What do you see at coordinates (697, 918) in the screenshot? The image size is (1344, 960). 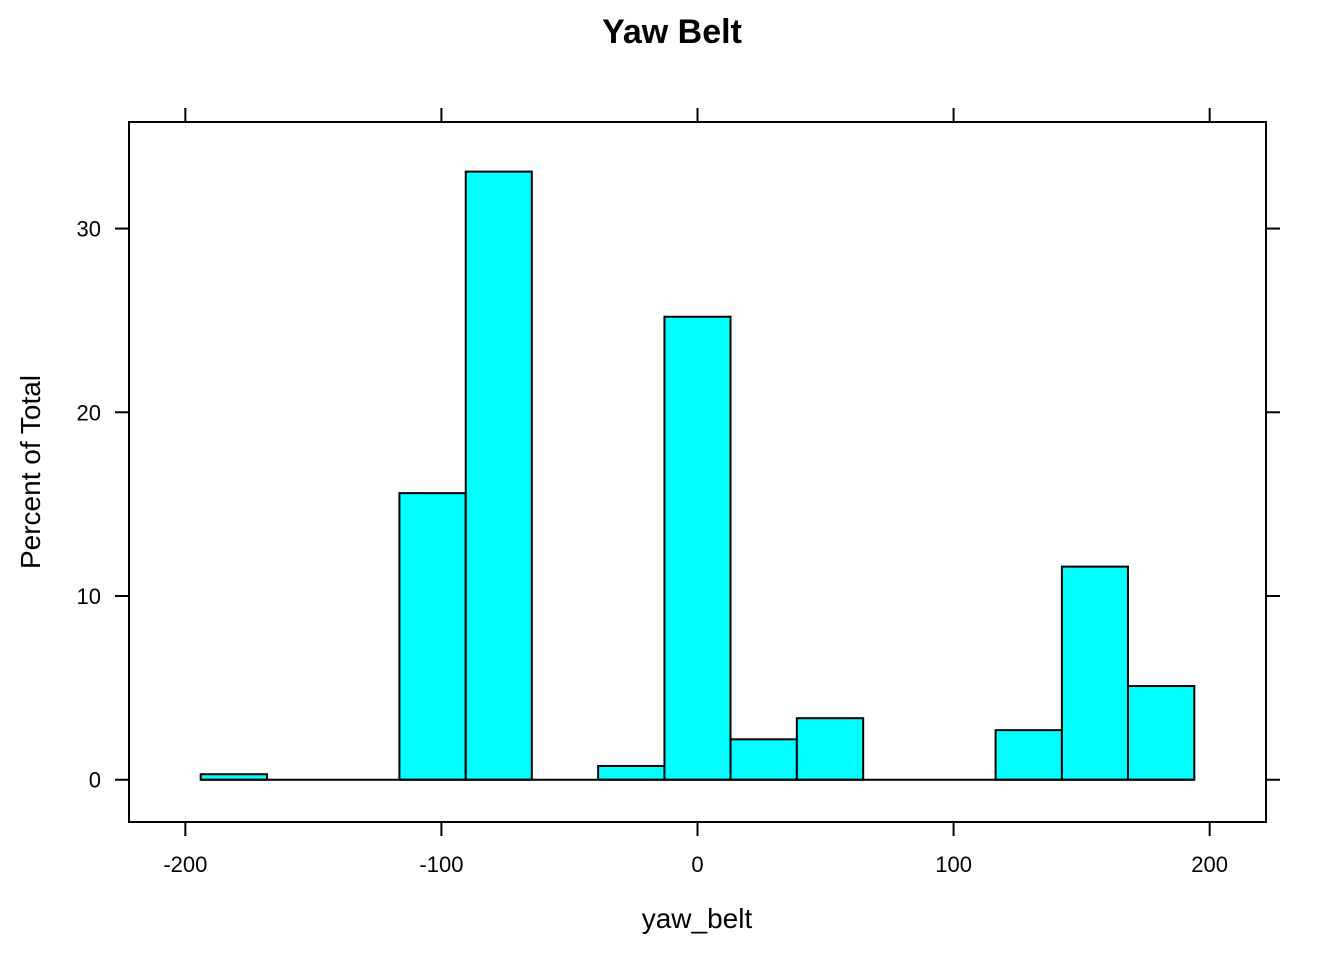 I see `x-axis-label: yaw_belt` at bounding box center [697, 918].